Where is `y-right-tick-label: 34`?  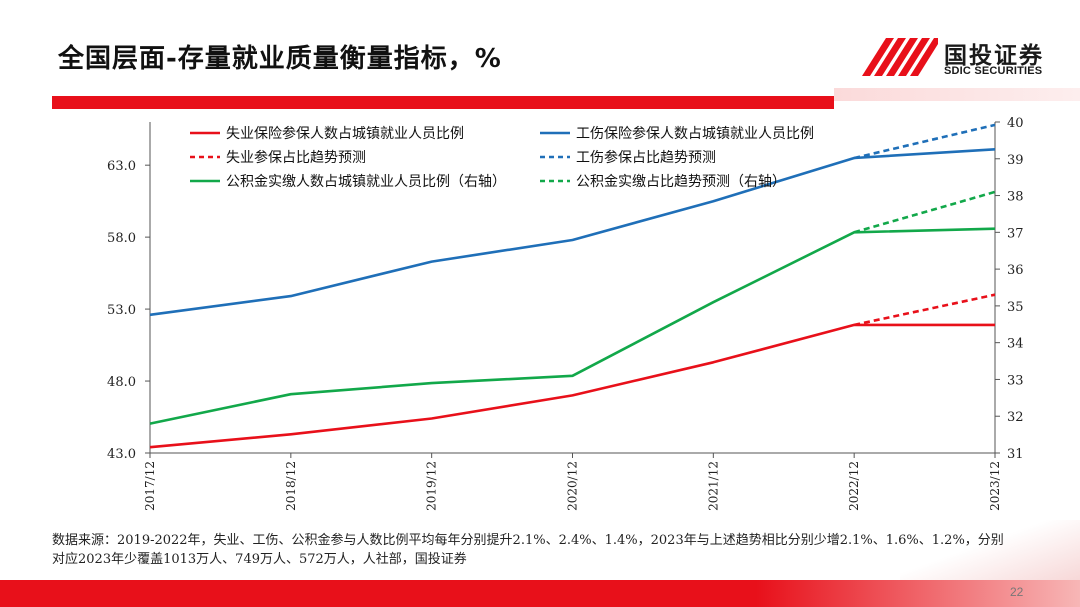 y-right-tick-label: 34 is located at coordinates (1015, 344).